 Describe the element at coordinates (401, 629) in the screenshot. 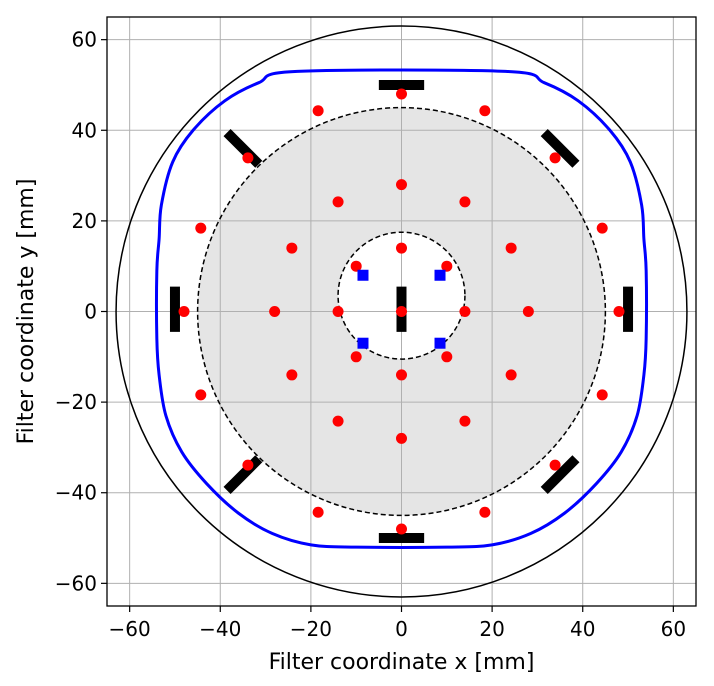

I see `x-tick-label: 0` at that location.